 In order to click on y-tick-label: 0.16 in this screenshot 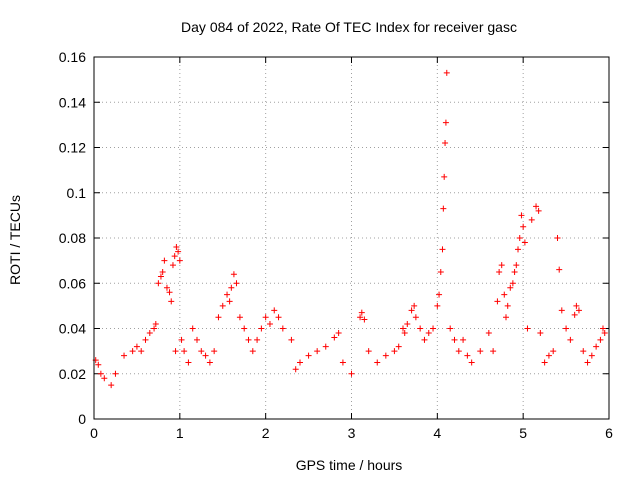, I will do `click(72, 57)`.